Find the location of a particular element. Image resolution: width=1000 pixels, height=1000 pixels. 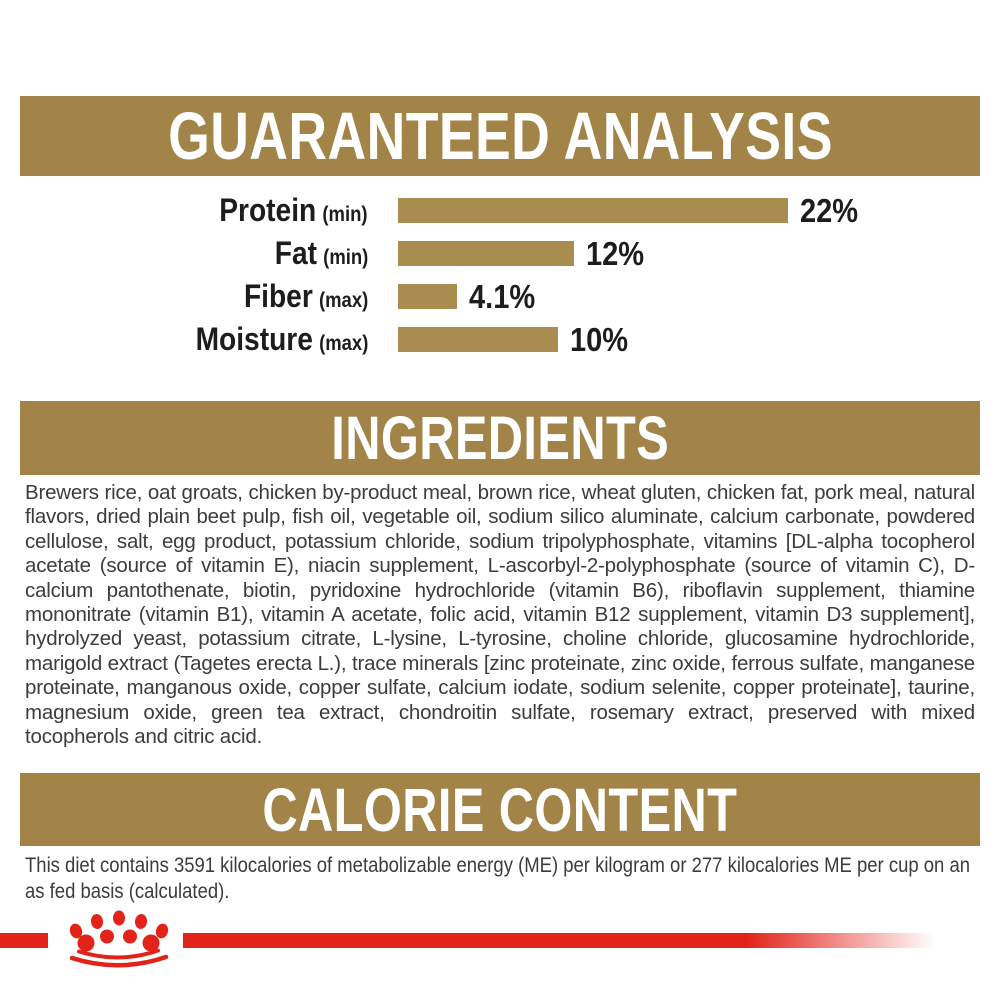

chart-row-moisture: Moisture (max) 10% is located at coordinates (500, 339).